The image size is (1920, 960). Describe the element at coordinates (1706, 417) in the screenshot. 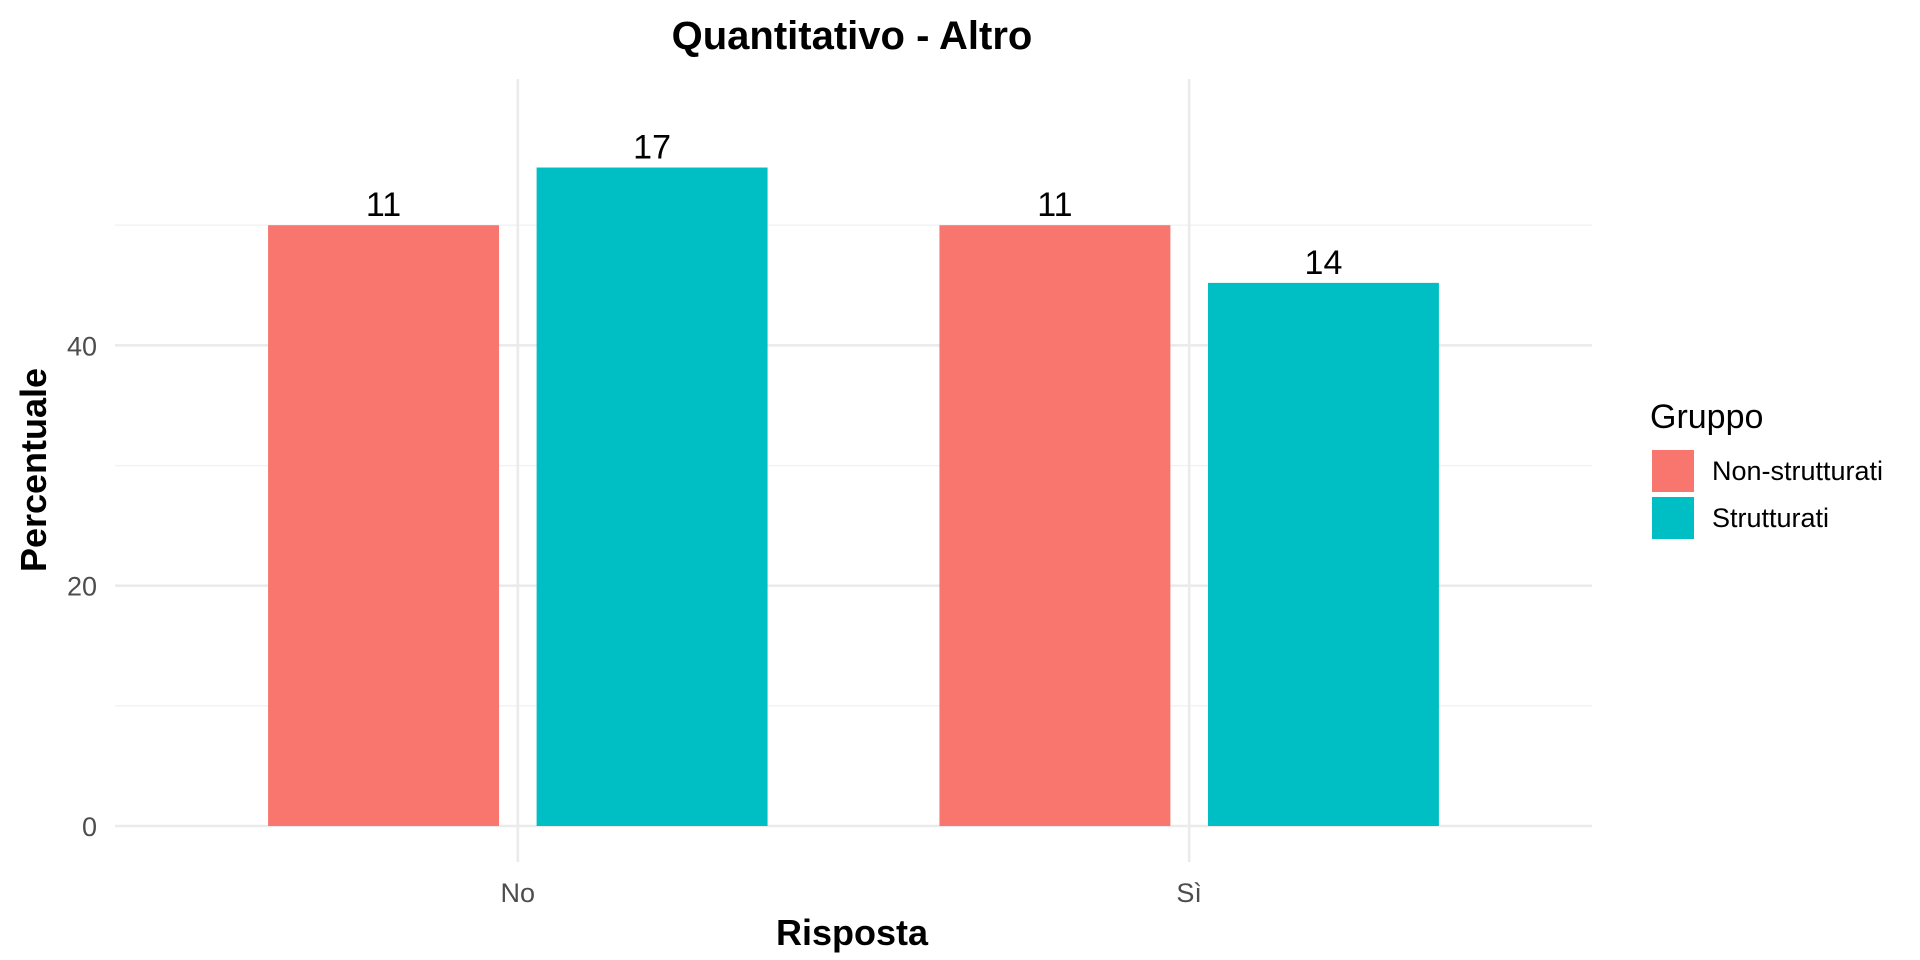

I see `legend-title: Gruppo` at that location.